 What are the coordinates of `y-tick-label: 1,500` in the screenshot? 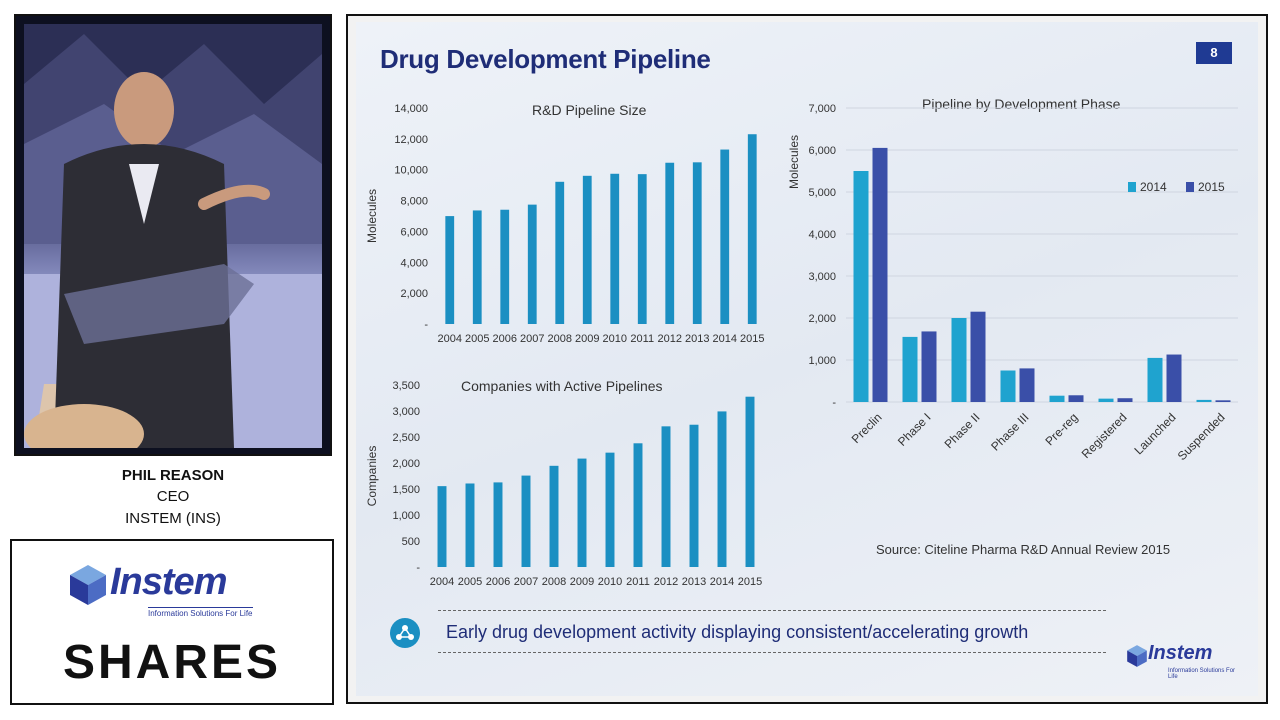 It's located at (406, 490).